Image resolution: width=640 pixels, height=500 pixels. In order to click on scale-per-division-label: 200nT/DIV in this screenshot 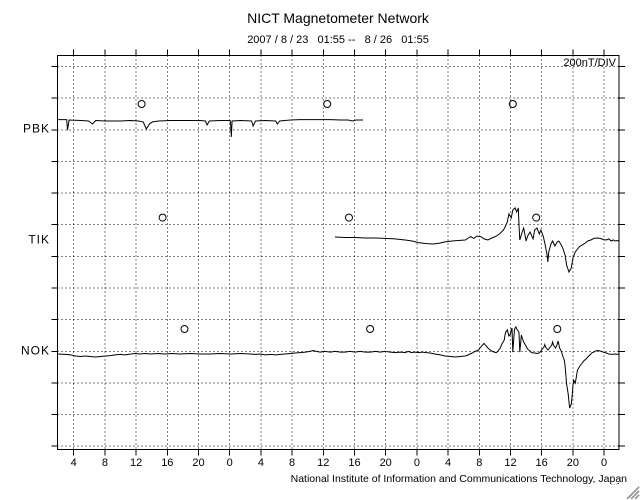, I will do `click(589, 63)`.